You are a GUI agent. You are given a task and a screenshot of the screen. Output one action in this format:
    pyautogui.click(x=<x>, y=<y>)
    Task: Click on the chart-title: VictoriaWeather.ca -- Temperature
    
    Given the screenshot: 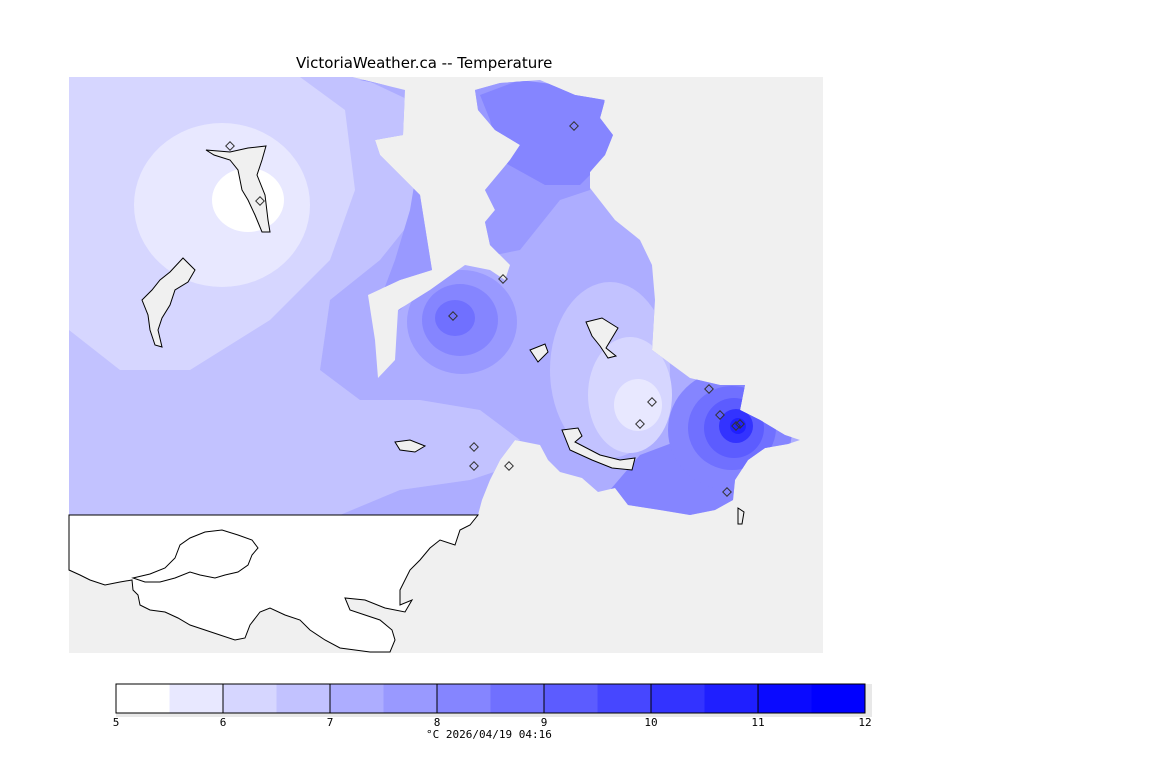 What is the action you would take?
    pyautogui.click(x=424, y=63)
    